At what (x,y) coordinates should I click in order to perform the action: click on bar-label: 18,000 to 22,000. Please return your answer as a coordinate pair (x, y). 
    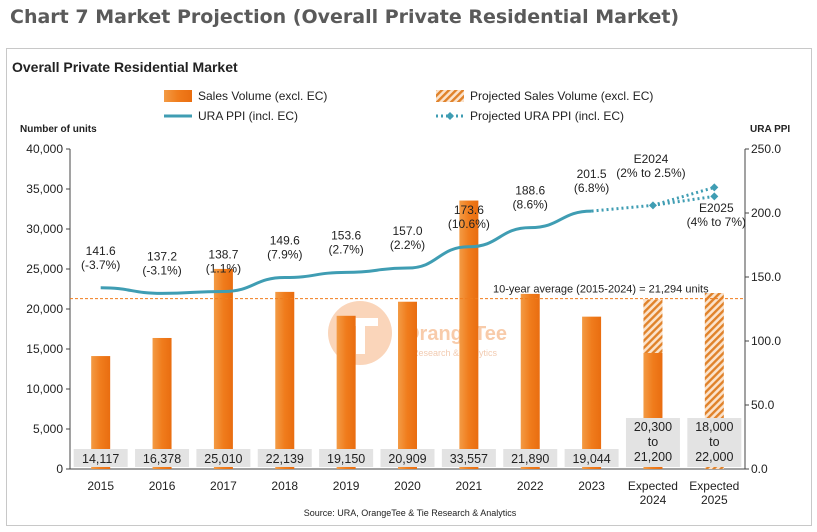
    Looking at the image, I should click on (714, 442).